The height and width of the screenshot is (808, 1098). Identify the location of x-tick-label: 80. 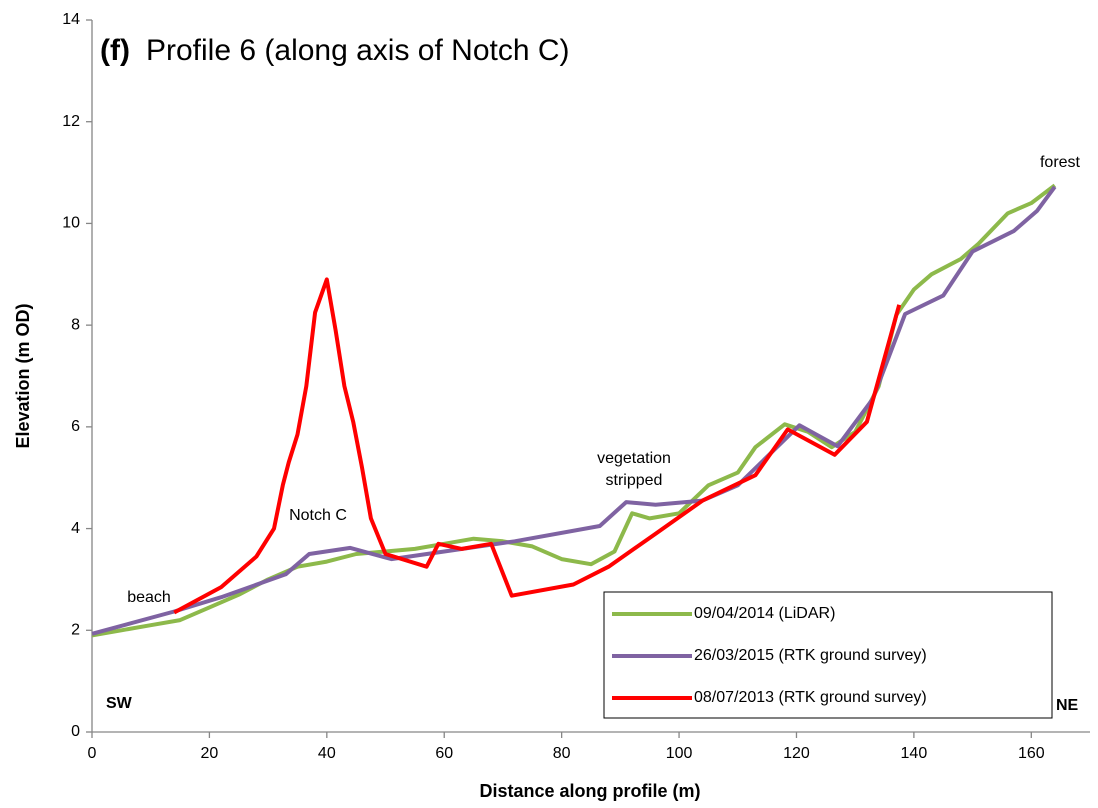
(562, 753).